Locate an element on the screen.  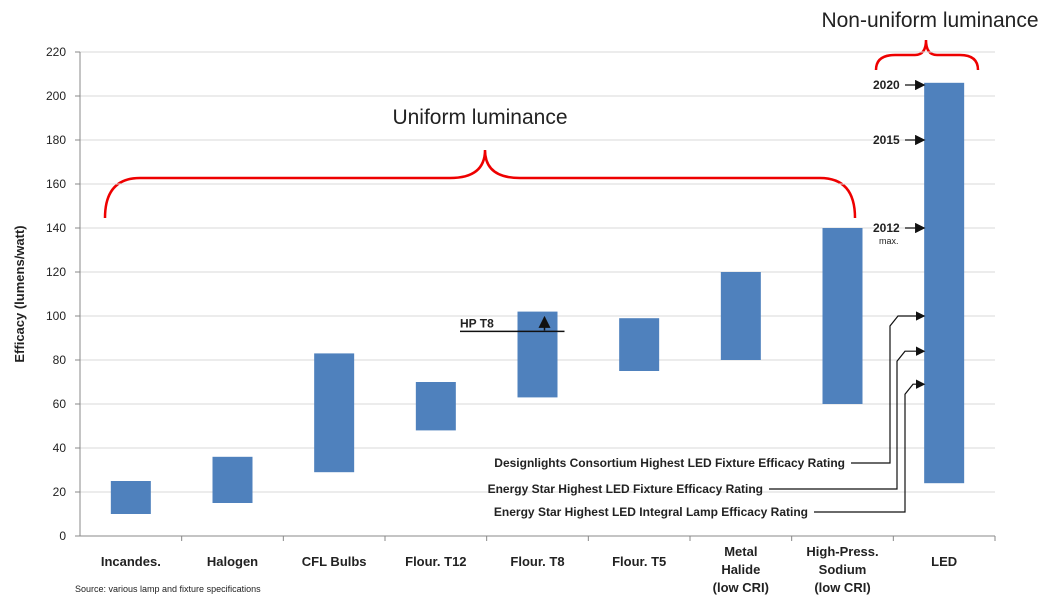
x-tick-label: LED is located at coordinates (944, 561).